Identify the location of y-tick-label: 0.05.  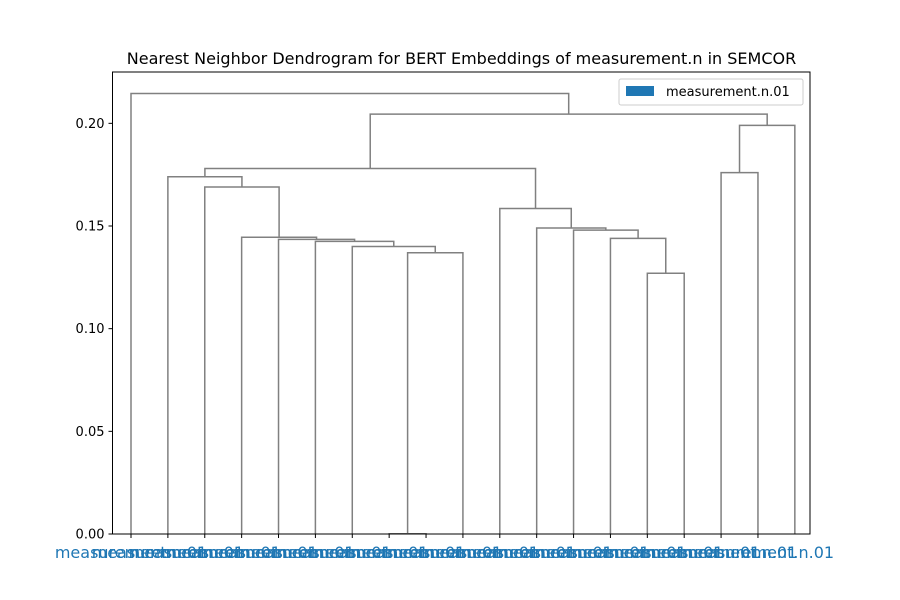
(90, 432).